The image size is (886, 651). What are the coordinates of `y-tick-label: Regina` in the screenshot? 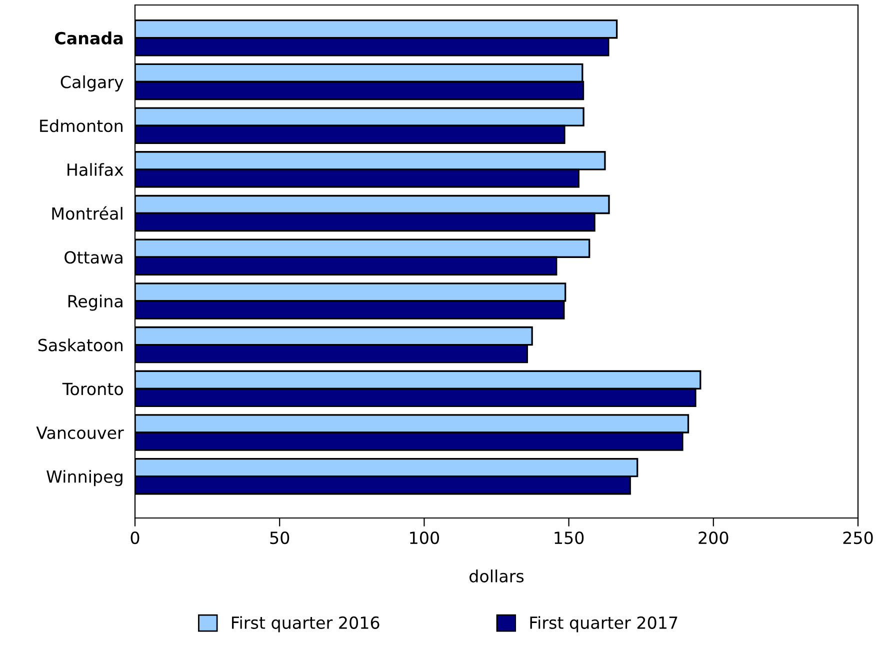 It's located at (95, 302).